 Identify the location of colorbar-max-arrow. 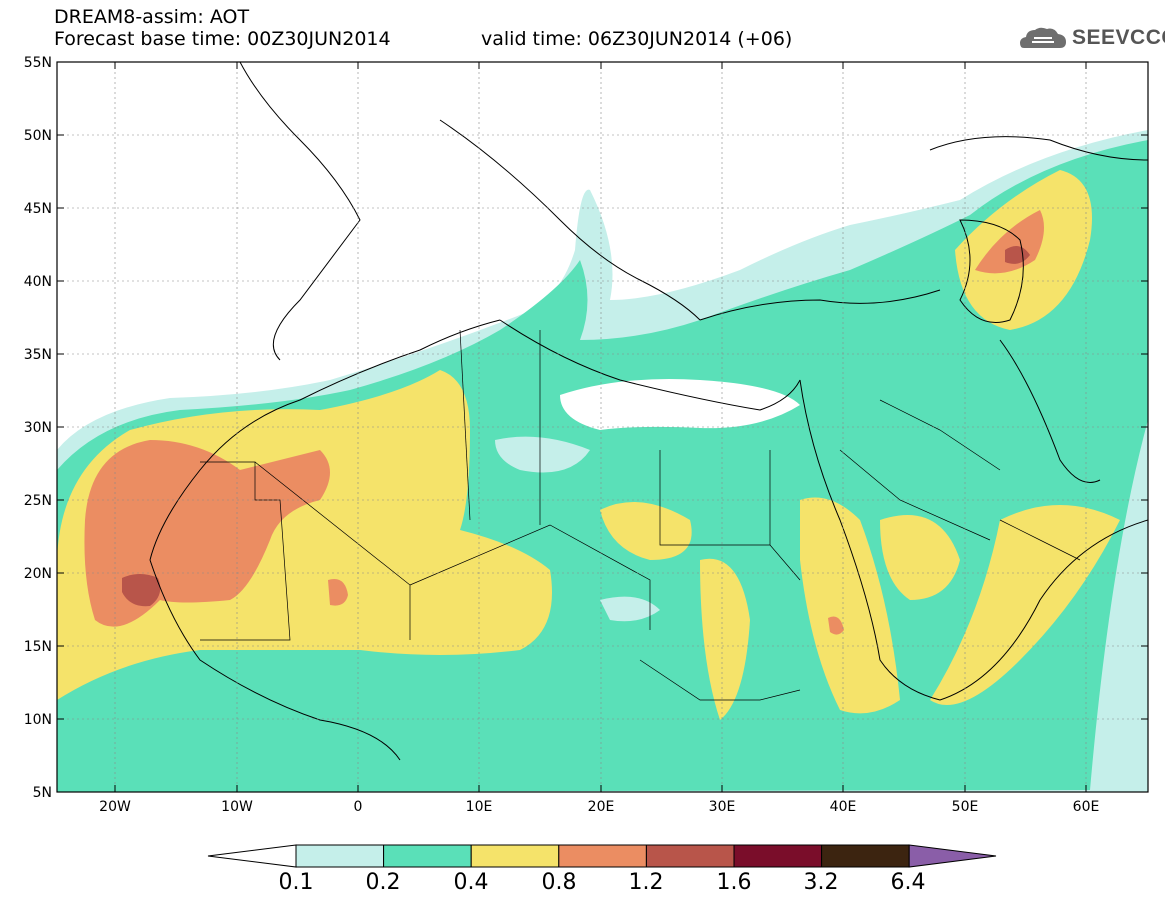
(952, 856).